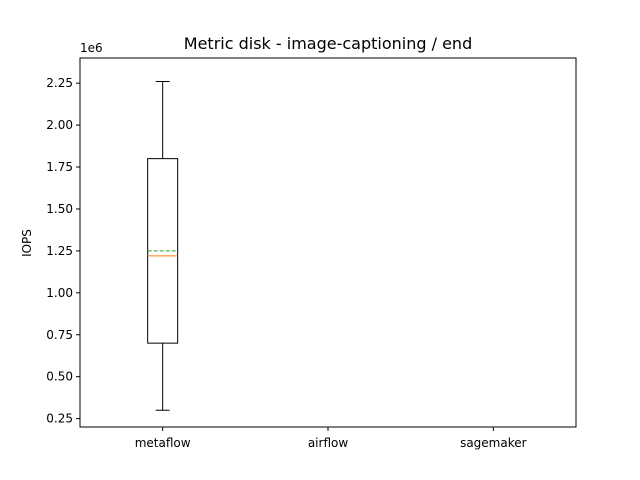 This screenshot has width=640, height=480. Describe the element at coordinates (493, 443) in the screenshot. I see `x-tick-label: sagemaker` at that location.